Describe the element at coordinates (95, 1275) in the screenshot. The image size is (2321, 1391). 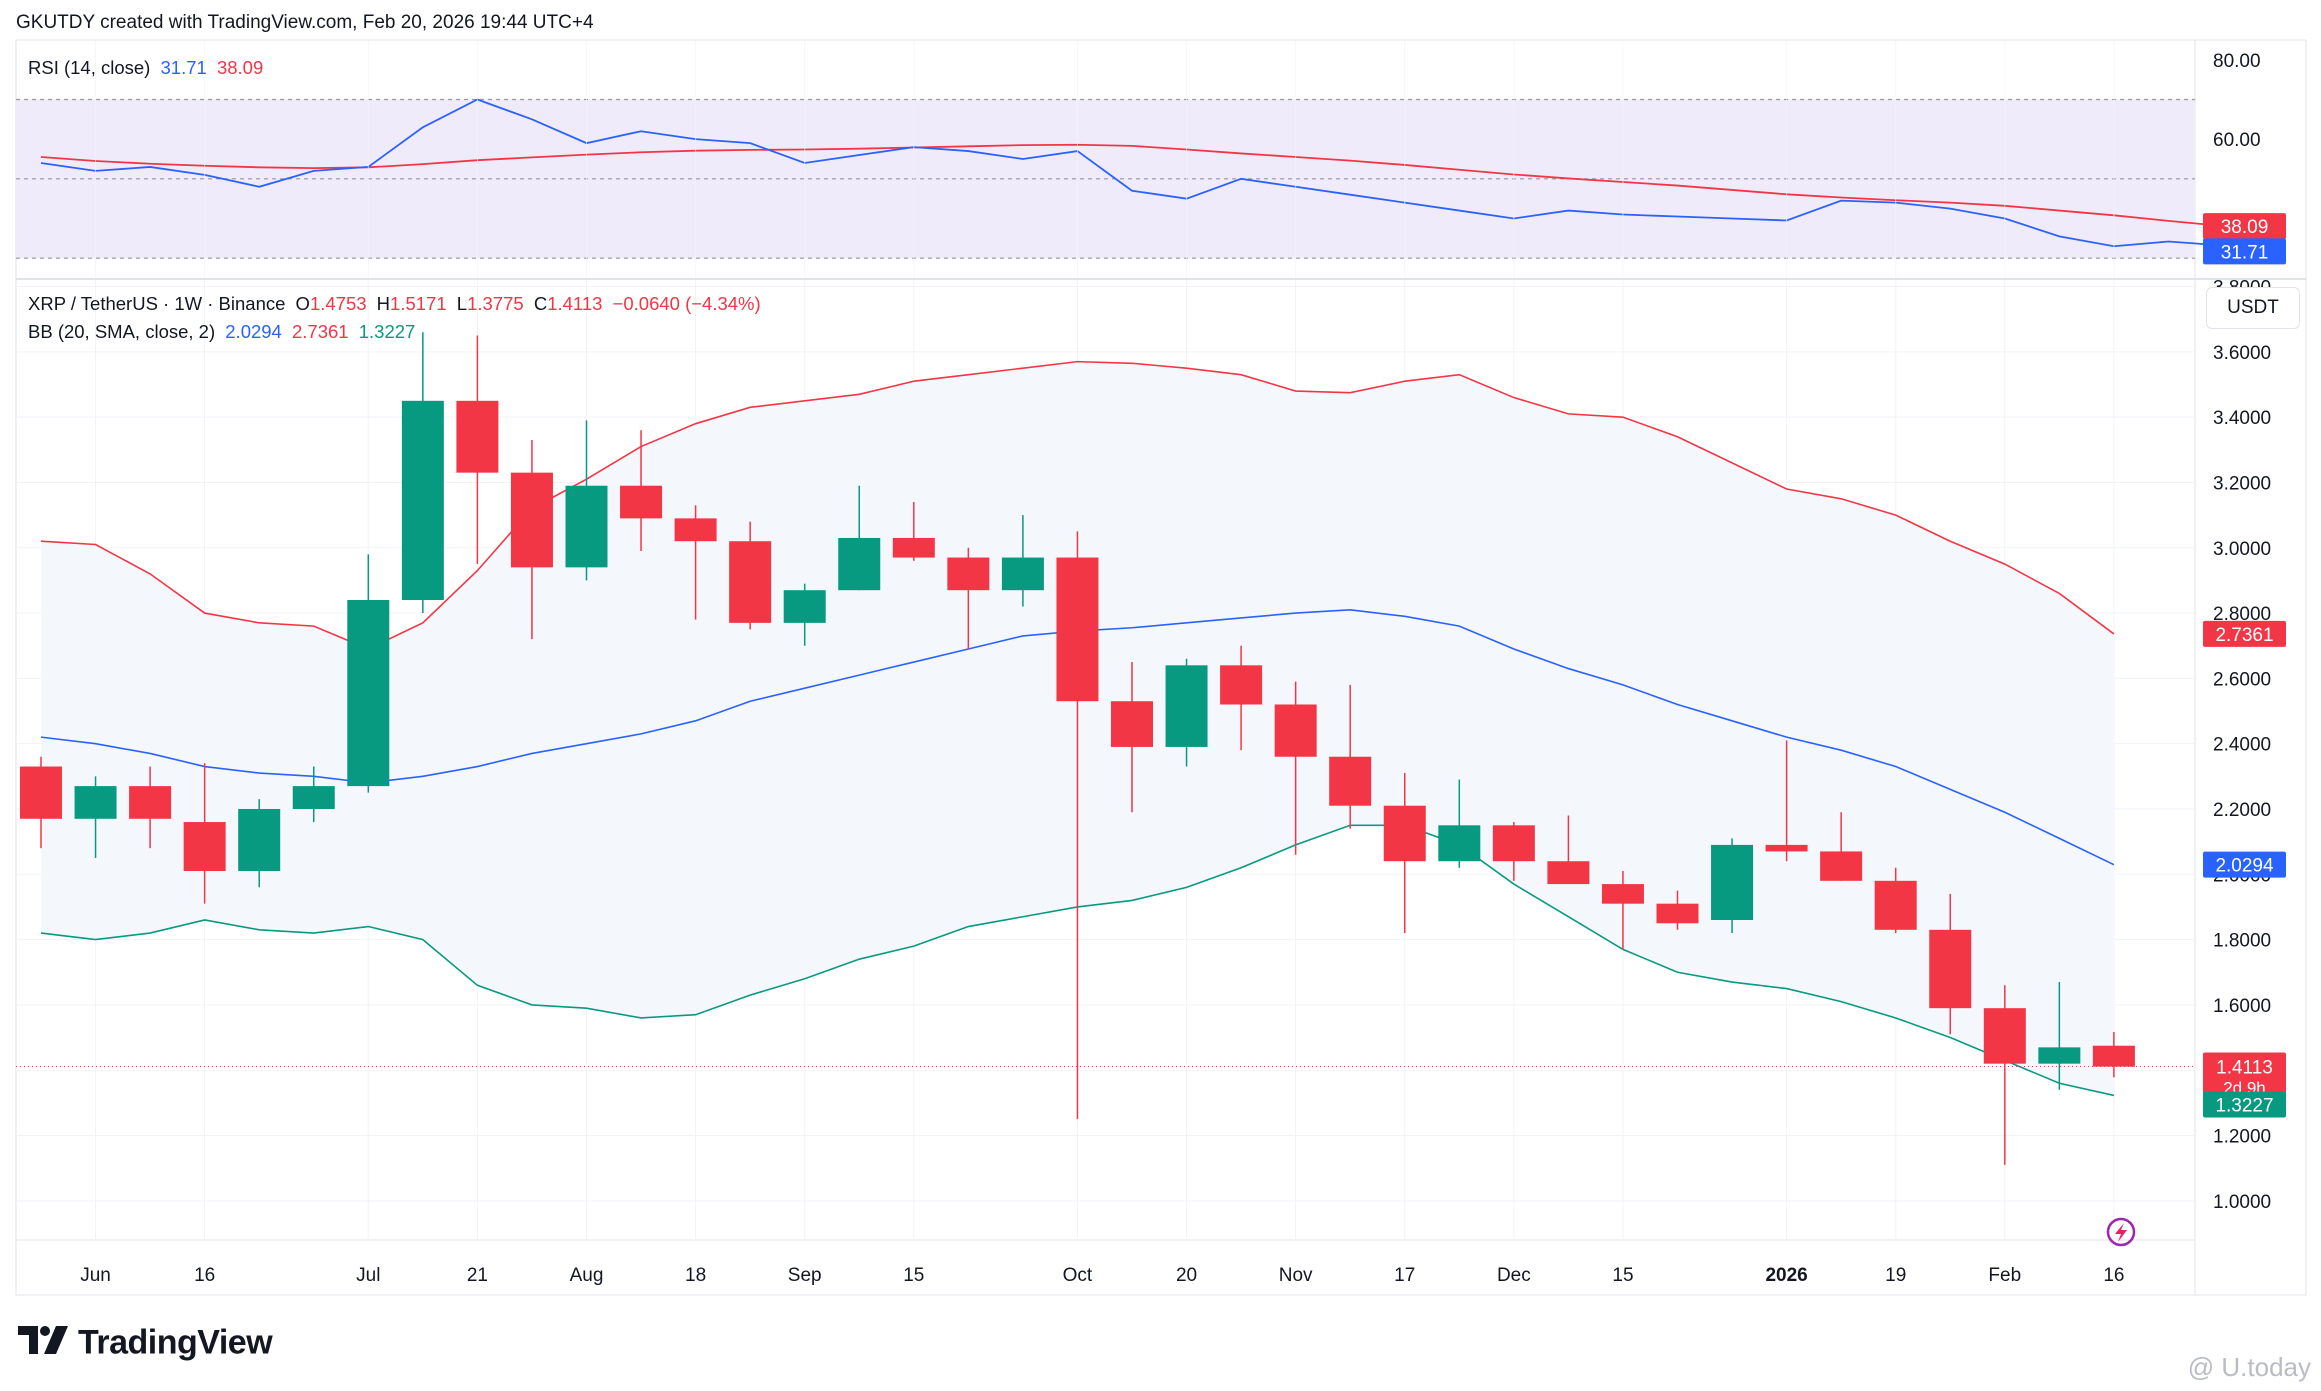
I see `time-tick-label: Jun` at that location.